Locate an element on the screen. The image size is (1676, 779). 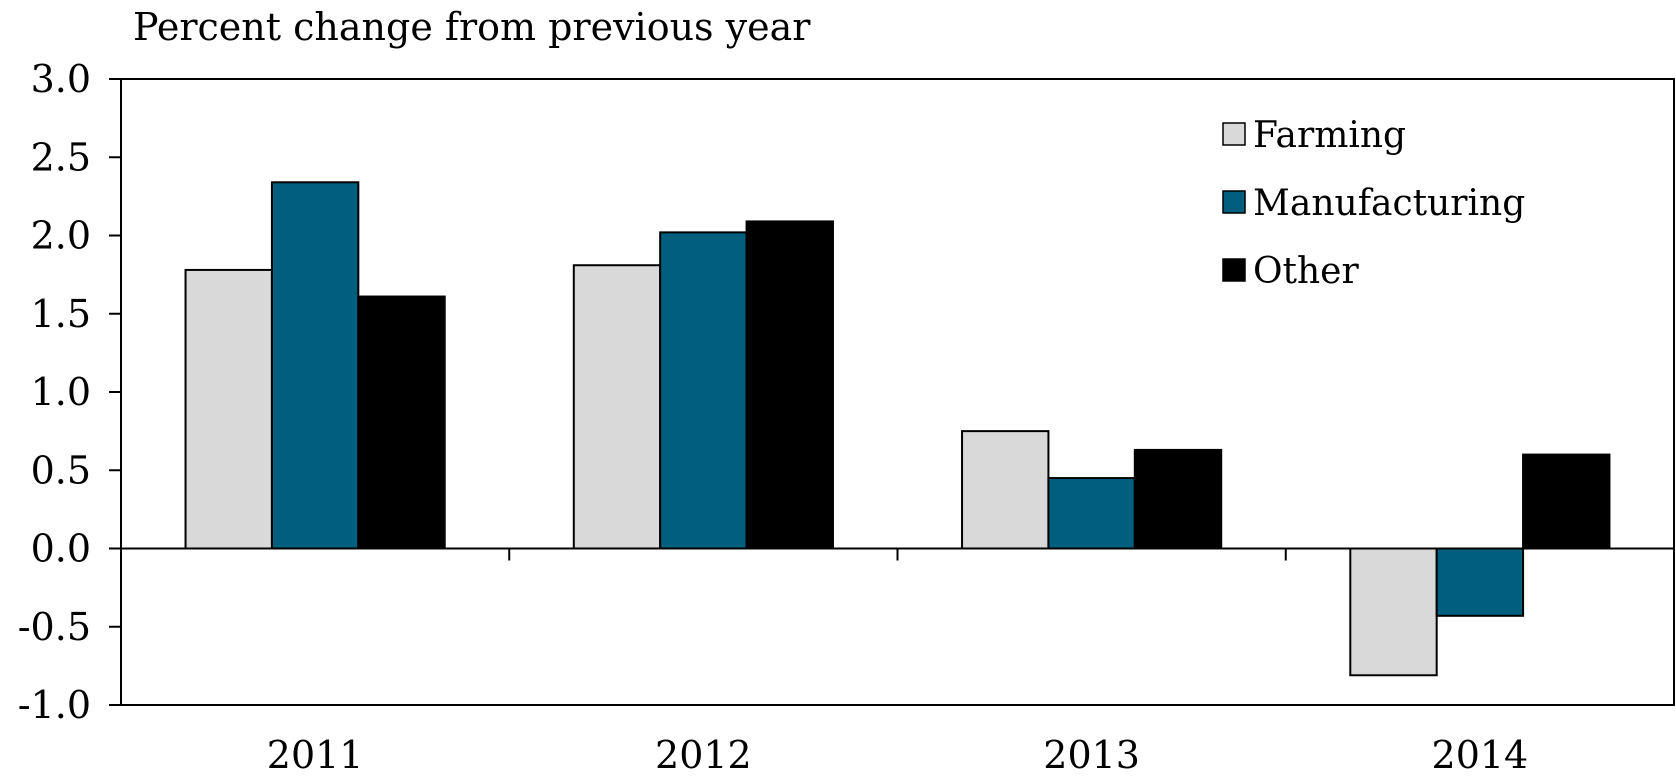
bar-manufacturing-2011 is located at coordinates (315, 365).